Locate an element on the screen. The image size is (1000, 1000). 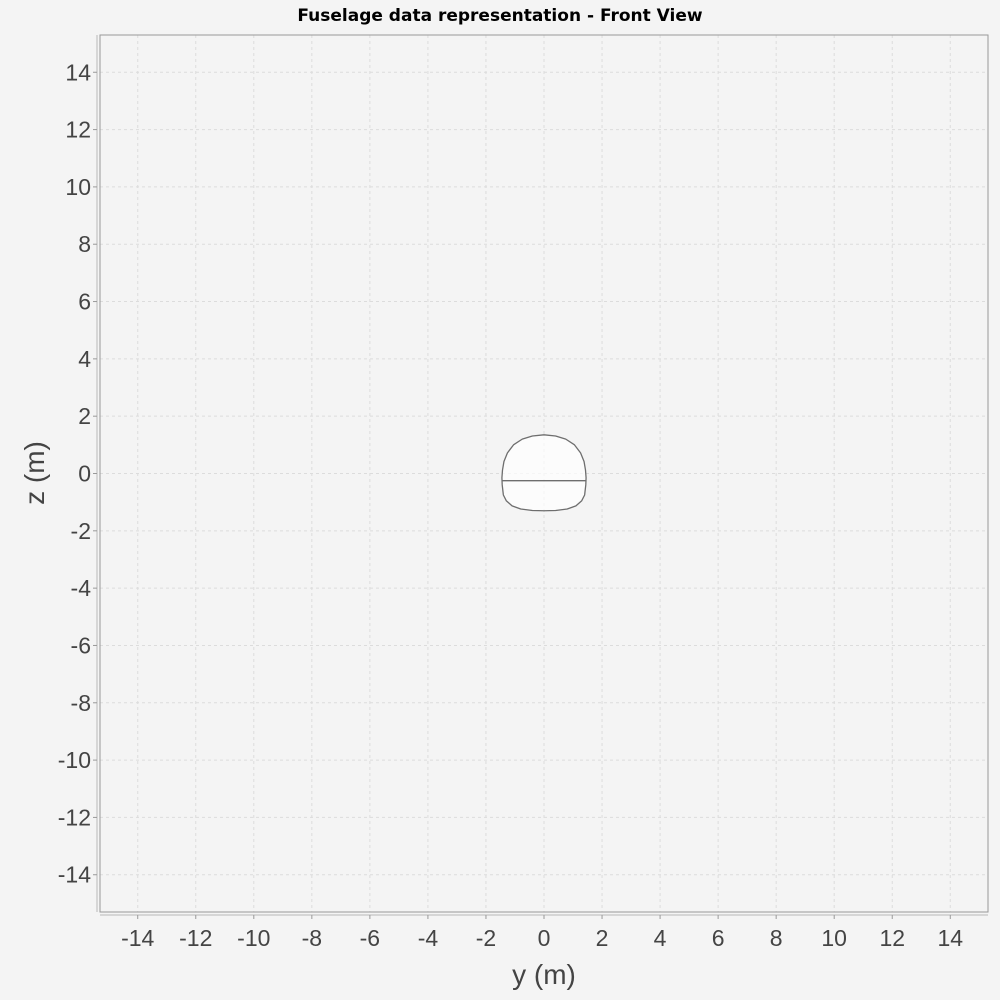
y-tick-label-5: -4 is located at coordinates (81, 588).